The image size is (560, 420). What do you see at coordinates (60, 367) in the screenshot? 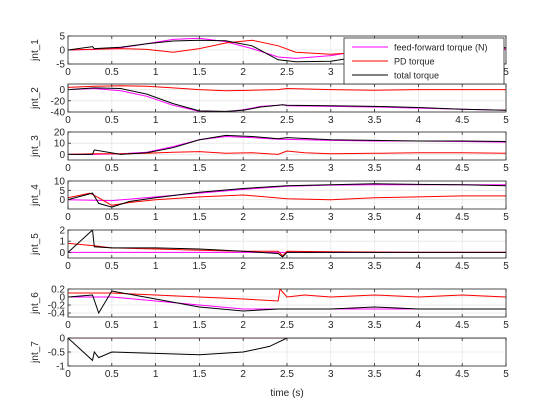
I see `y-tick-label: -1` at bounding box center [60, 367].